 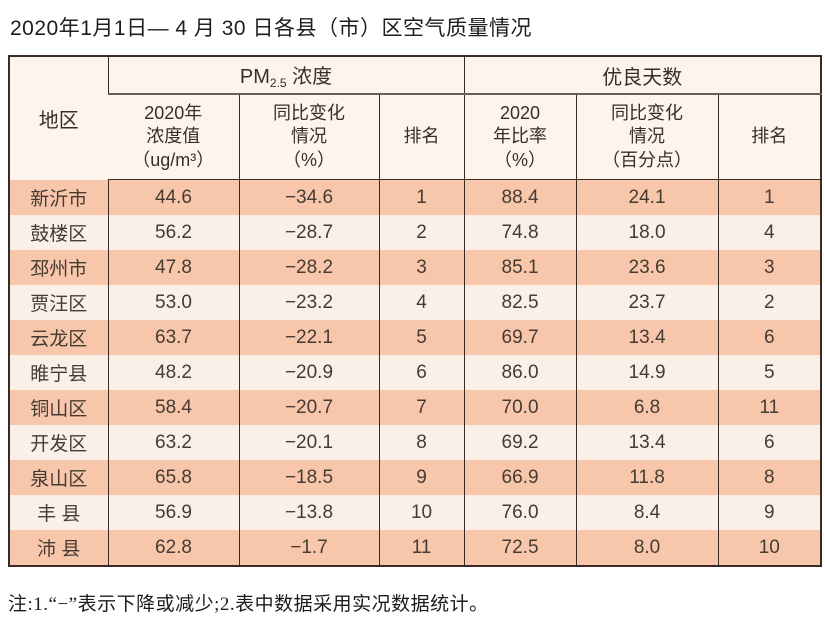 What do you see at coordinates (769, 477) in the screenshot?
I see `cell-gd-rank: 8` at bounding box center [769, 477].